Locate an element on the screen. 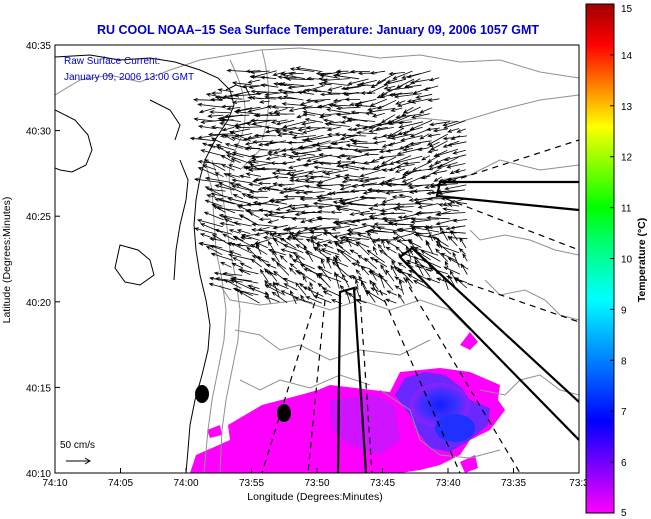 The height and width of the screenshot is (519, 651). station-marker is located at coordinates (202, 394).